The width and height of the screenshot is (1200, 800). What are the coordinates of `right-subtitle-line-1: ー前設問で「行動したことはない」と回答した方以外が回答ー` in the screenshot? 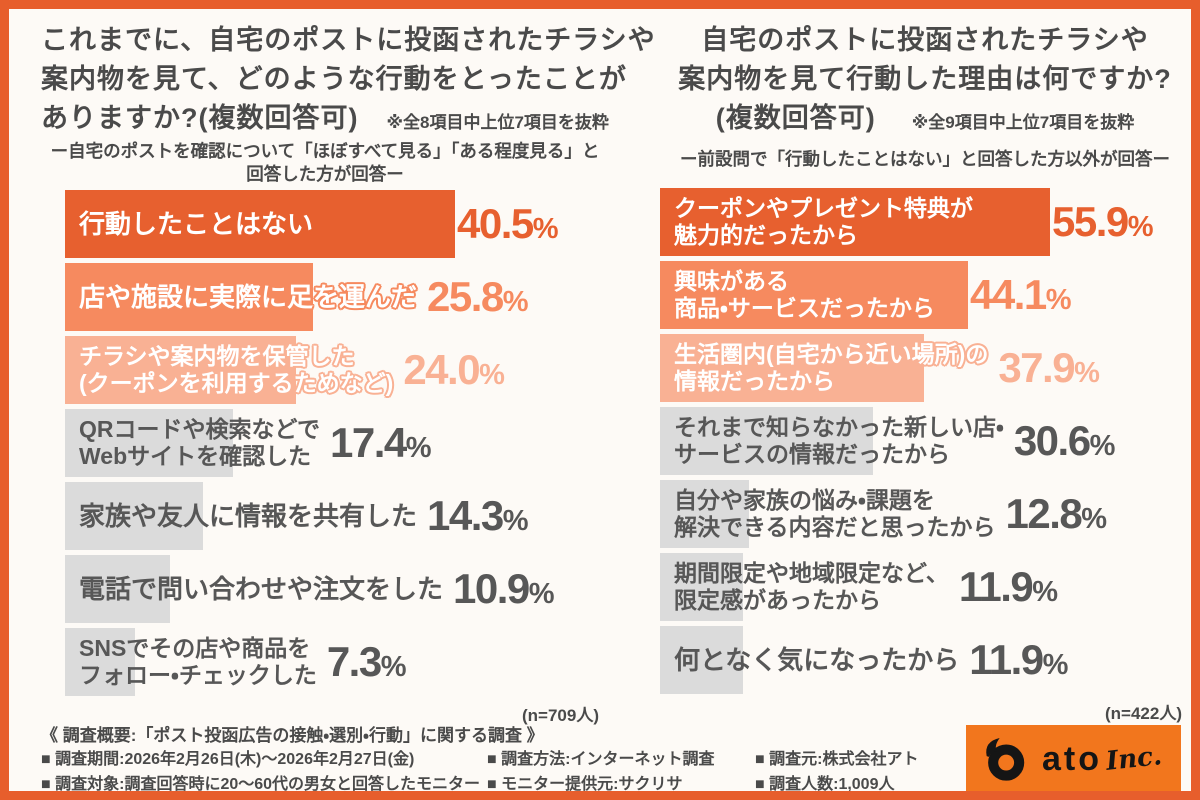 It's located at (925, 159).